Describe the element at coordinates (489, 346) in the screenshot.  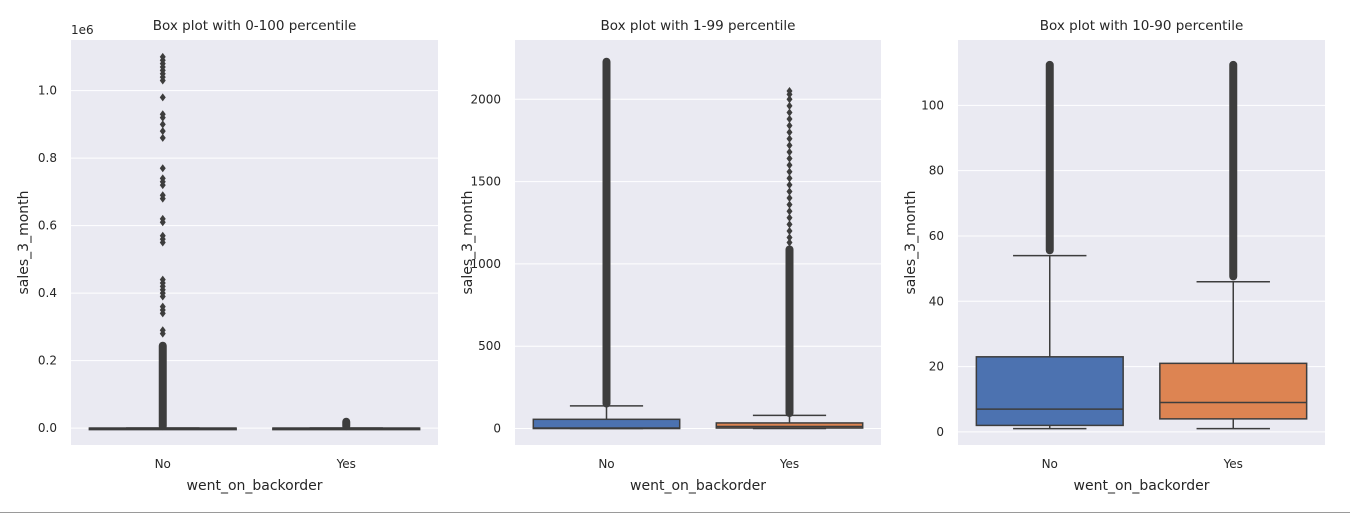
I see `y-tick-label: 500` at that location.